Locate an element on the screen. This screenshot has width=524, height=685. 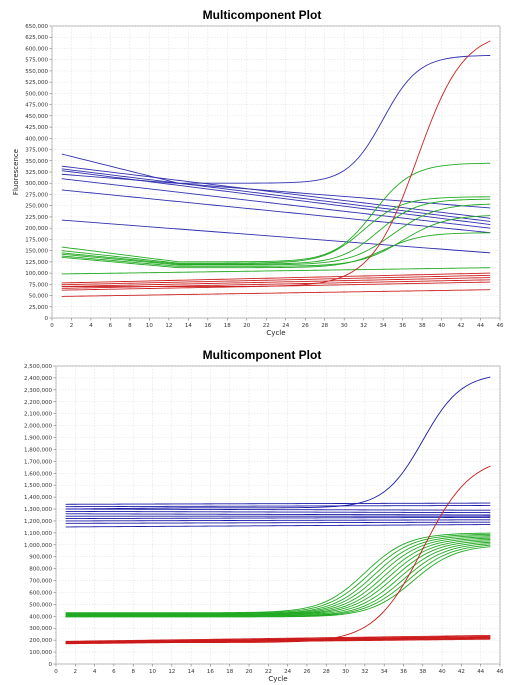
x-tick-label: 16 is located at coordinates (207, 326).